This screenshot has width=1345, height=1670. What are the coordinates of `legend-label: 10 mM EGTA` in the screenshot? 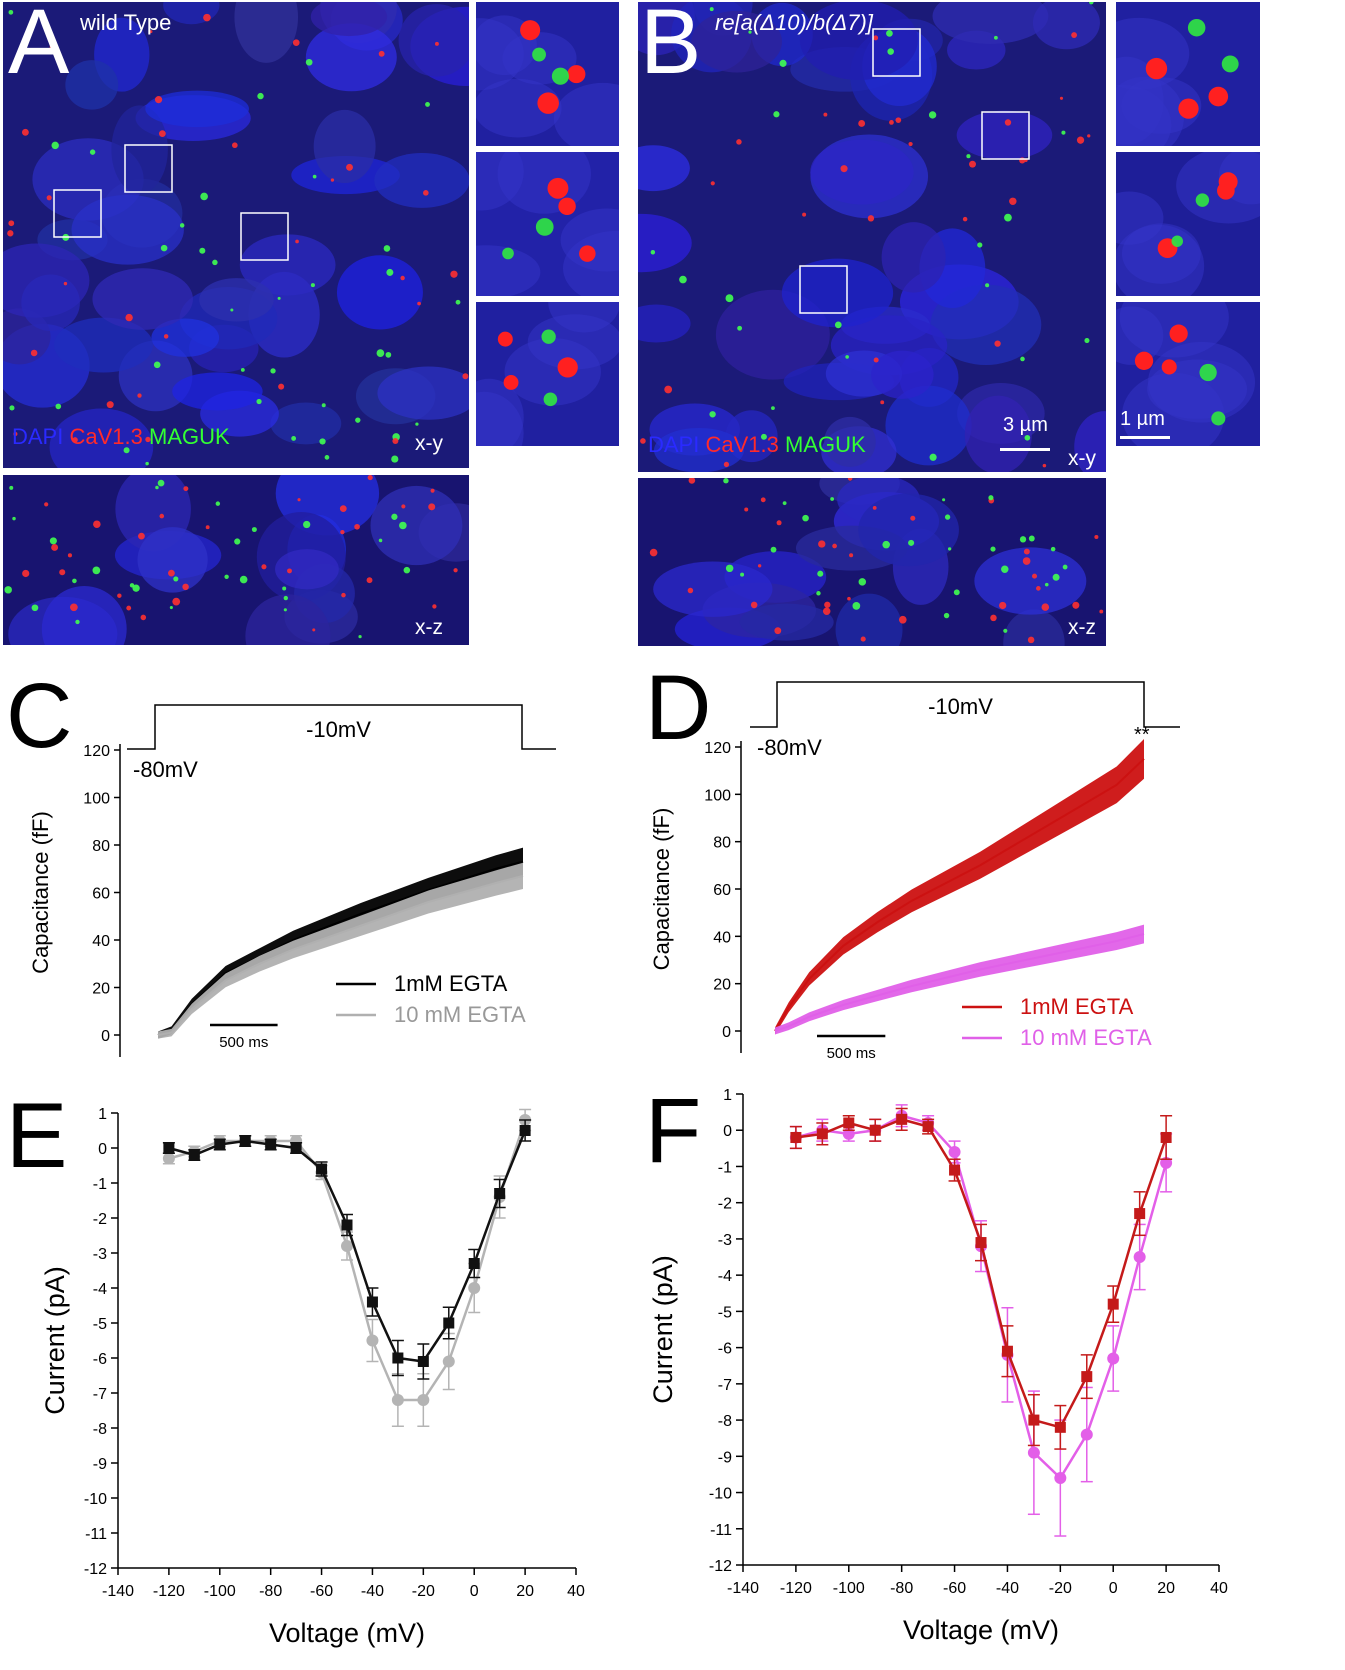 It's located at (460, 1014).